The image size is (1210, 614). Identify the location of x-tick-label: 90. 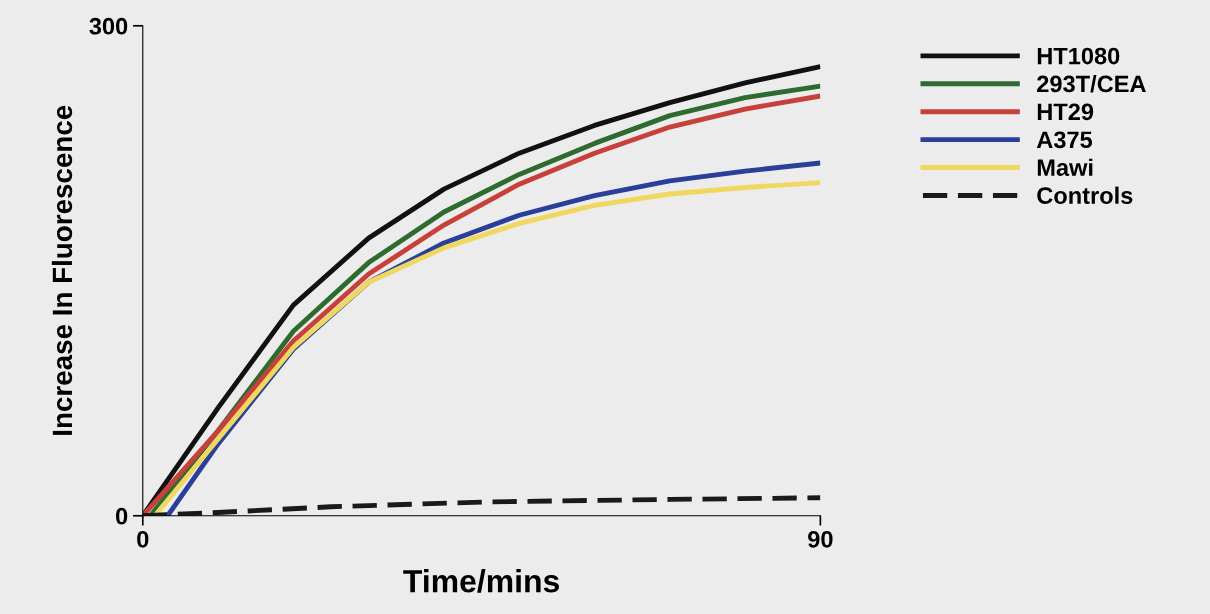
(820, 539).